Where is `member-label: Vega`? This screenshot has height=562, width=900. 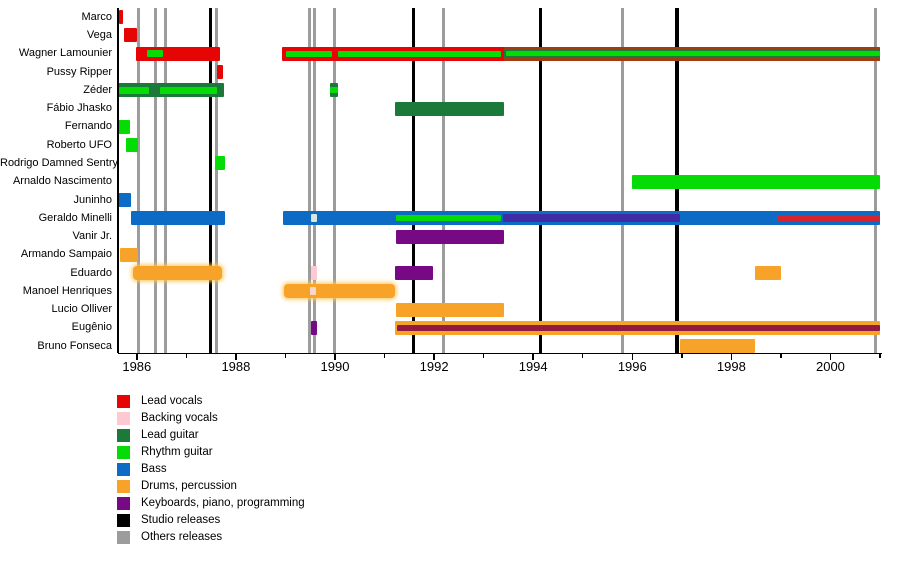 member-label: Vega is located at coordinates (99, 34).